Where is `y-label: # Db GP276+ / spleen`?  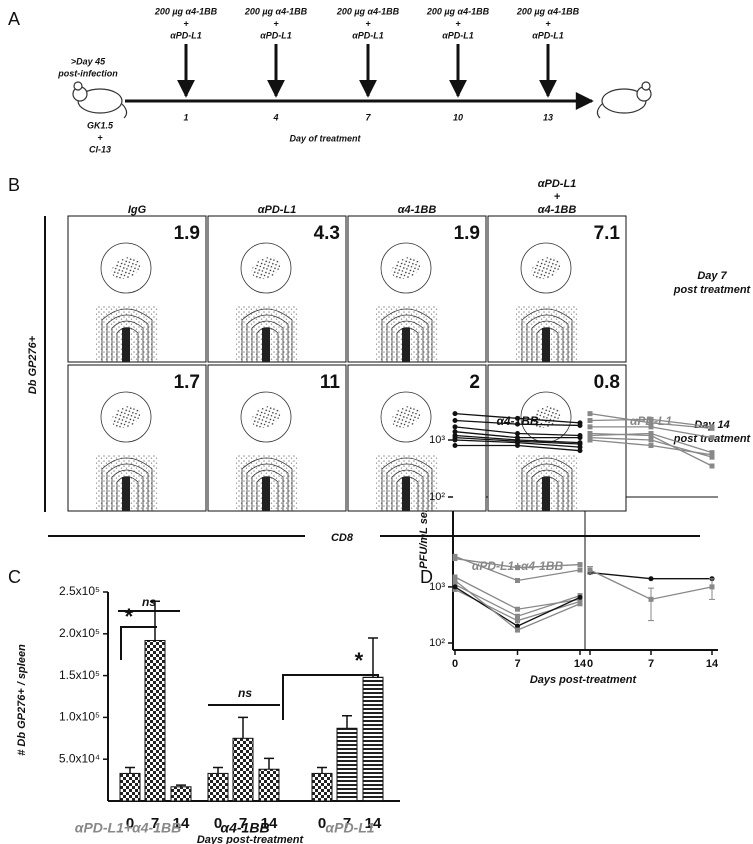
y-label: # Db GP276+ / spleen is located at coordinates (22, 700).